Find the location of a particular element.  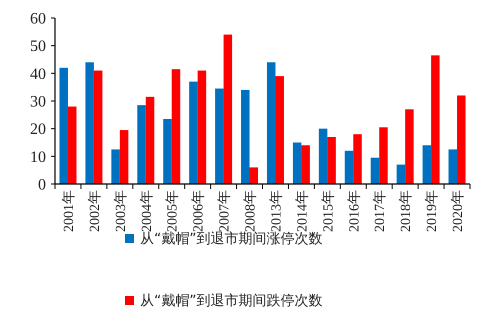

x-tick-label: 2005年 is located at coordinates (172, 211).